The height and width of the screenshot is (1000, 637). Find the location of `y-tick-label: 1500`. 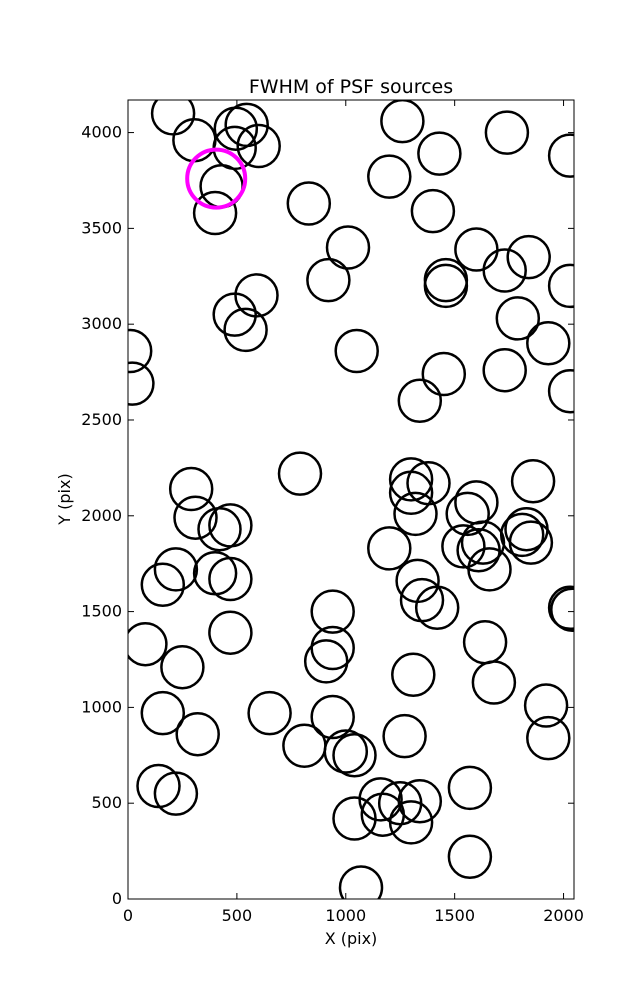

y-tick-label: 1500 is located at coordinates (101, 611).